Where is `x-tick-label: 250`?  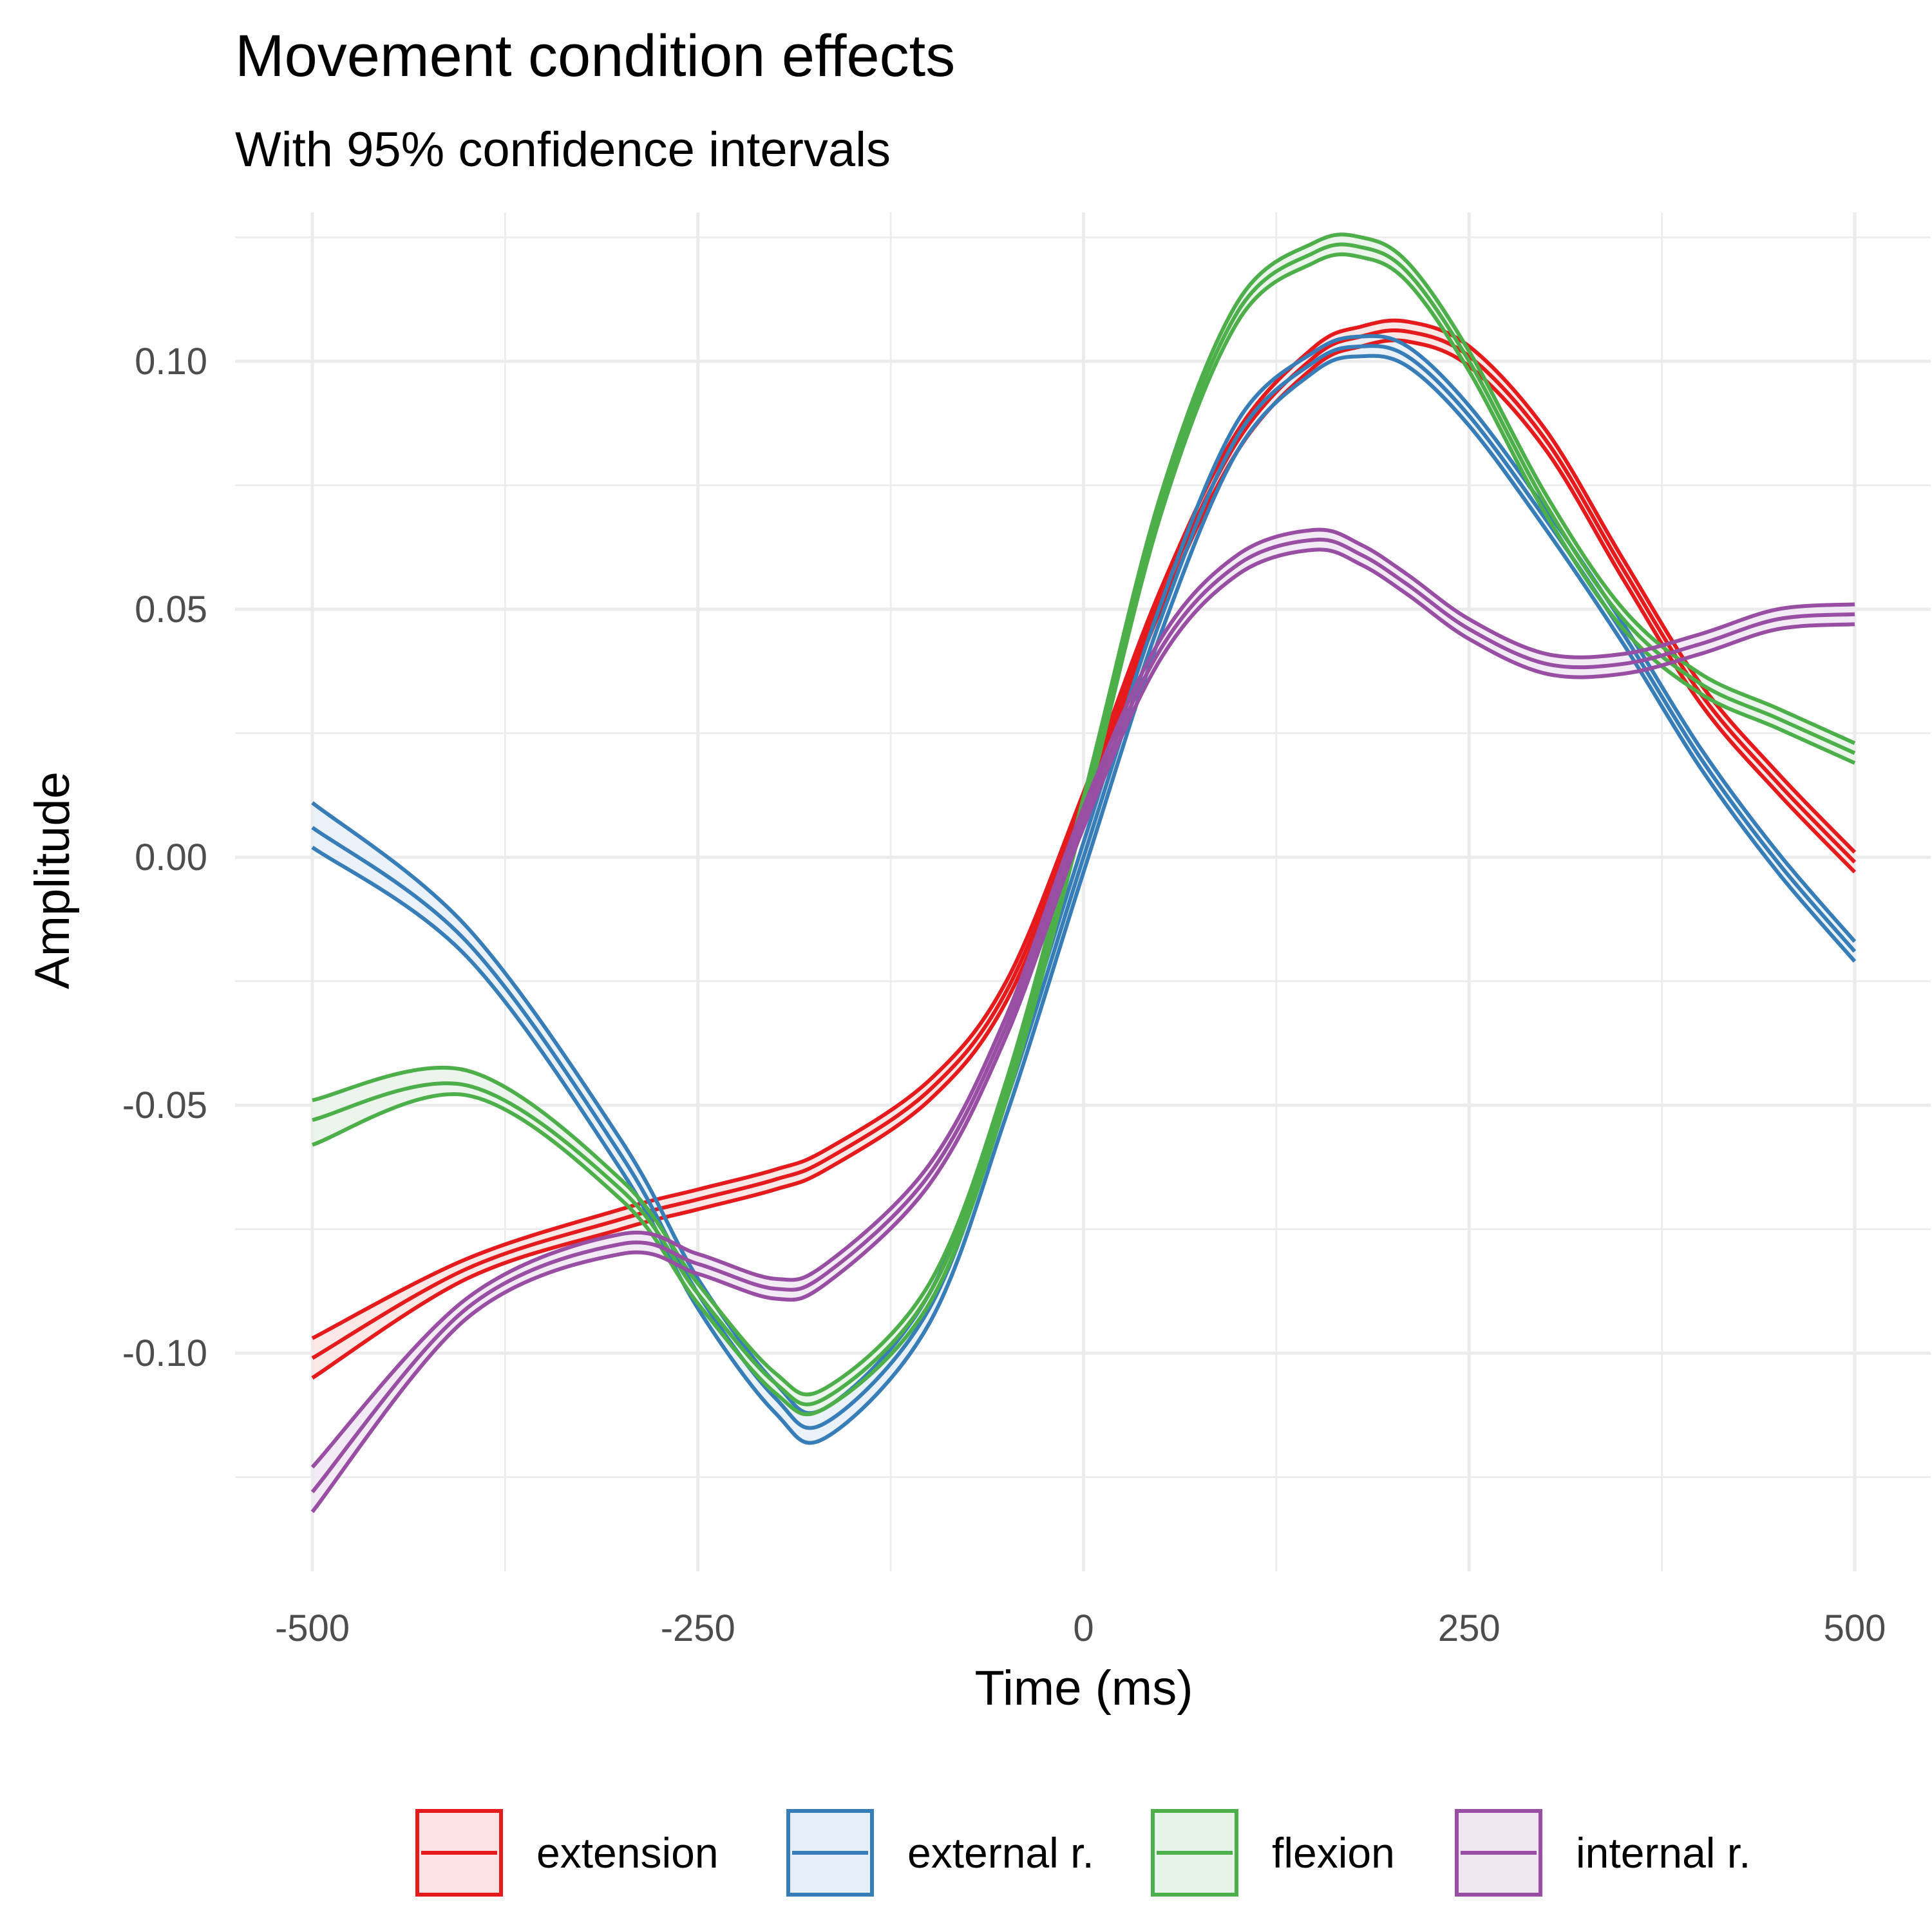
x-tick-label: 250 is located at coordinates (1469, 1628).